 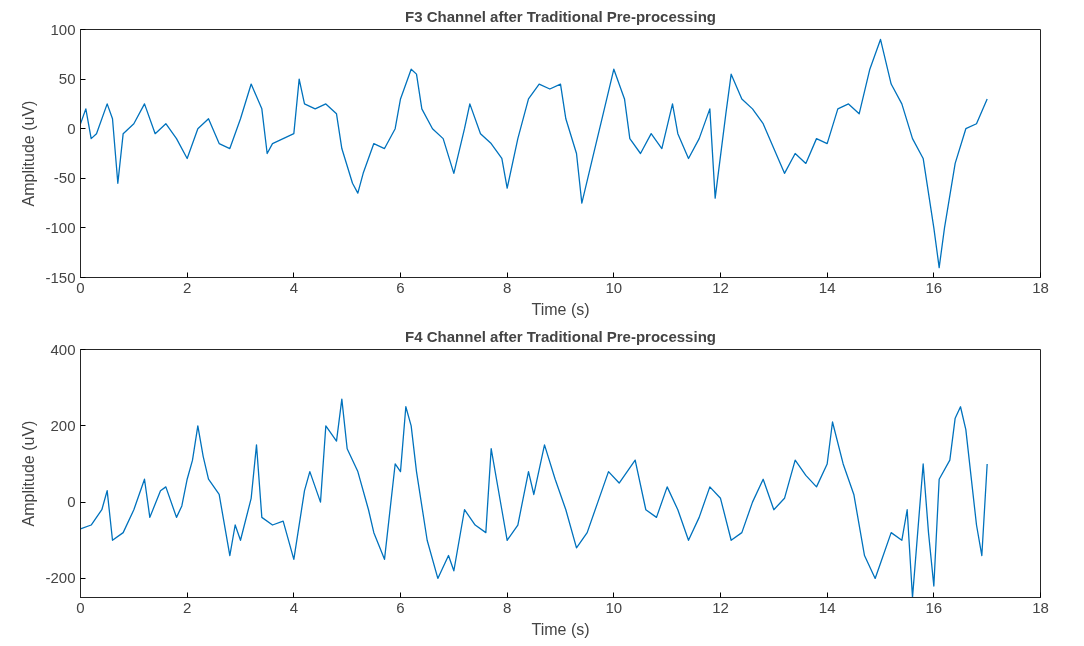 What do you see at coordinates (560, 336) in the screenshot?
I see `chart-title: F4 Channel after Traditional Pre-processing` at bounding box center [560, 336].